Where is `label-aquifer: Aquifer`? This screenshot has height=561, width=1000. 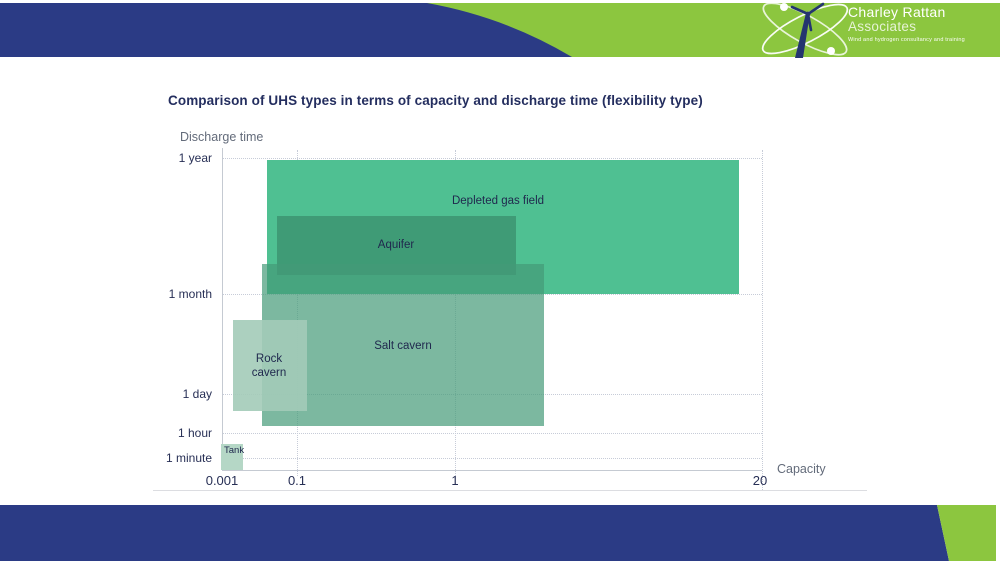 label-aquifer: Aquifer is located at coordinates (396, 245).